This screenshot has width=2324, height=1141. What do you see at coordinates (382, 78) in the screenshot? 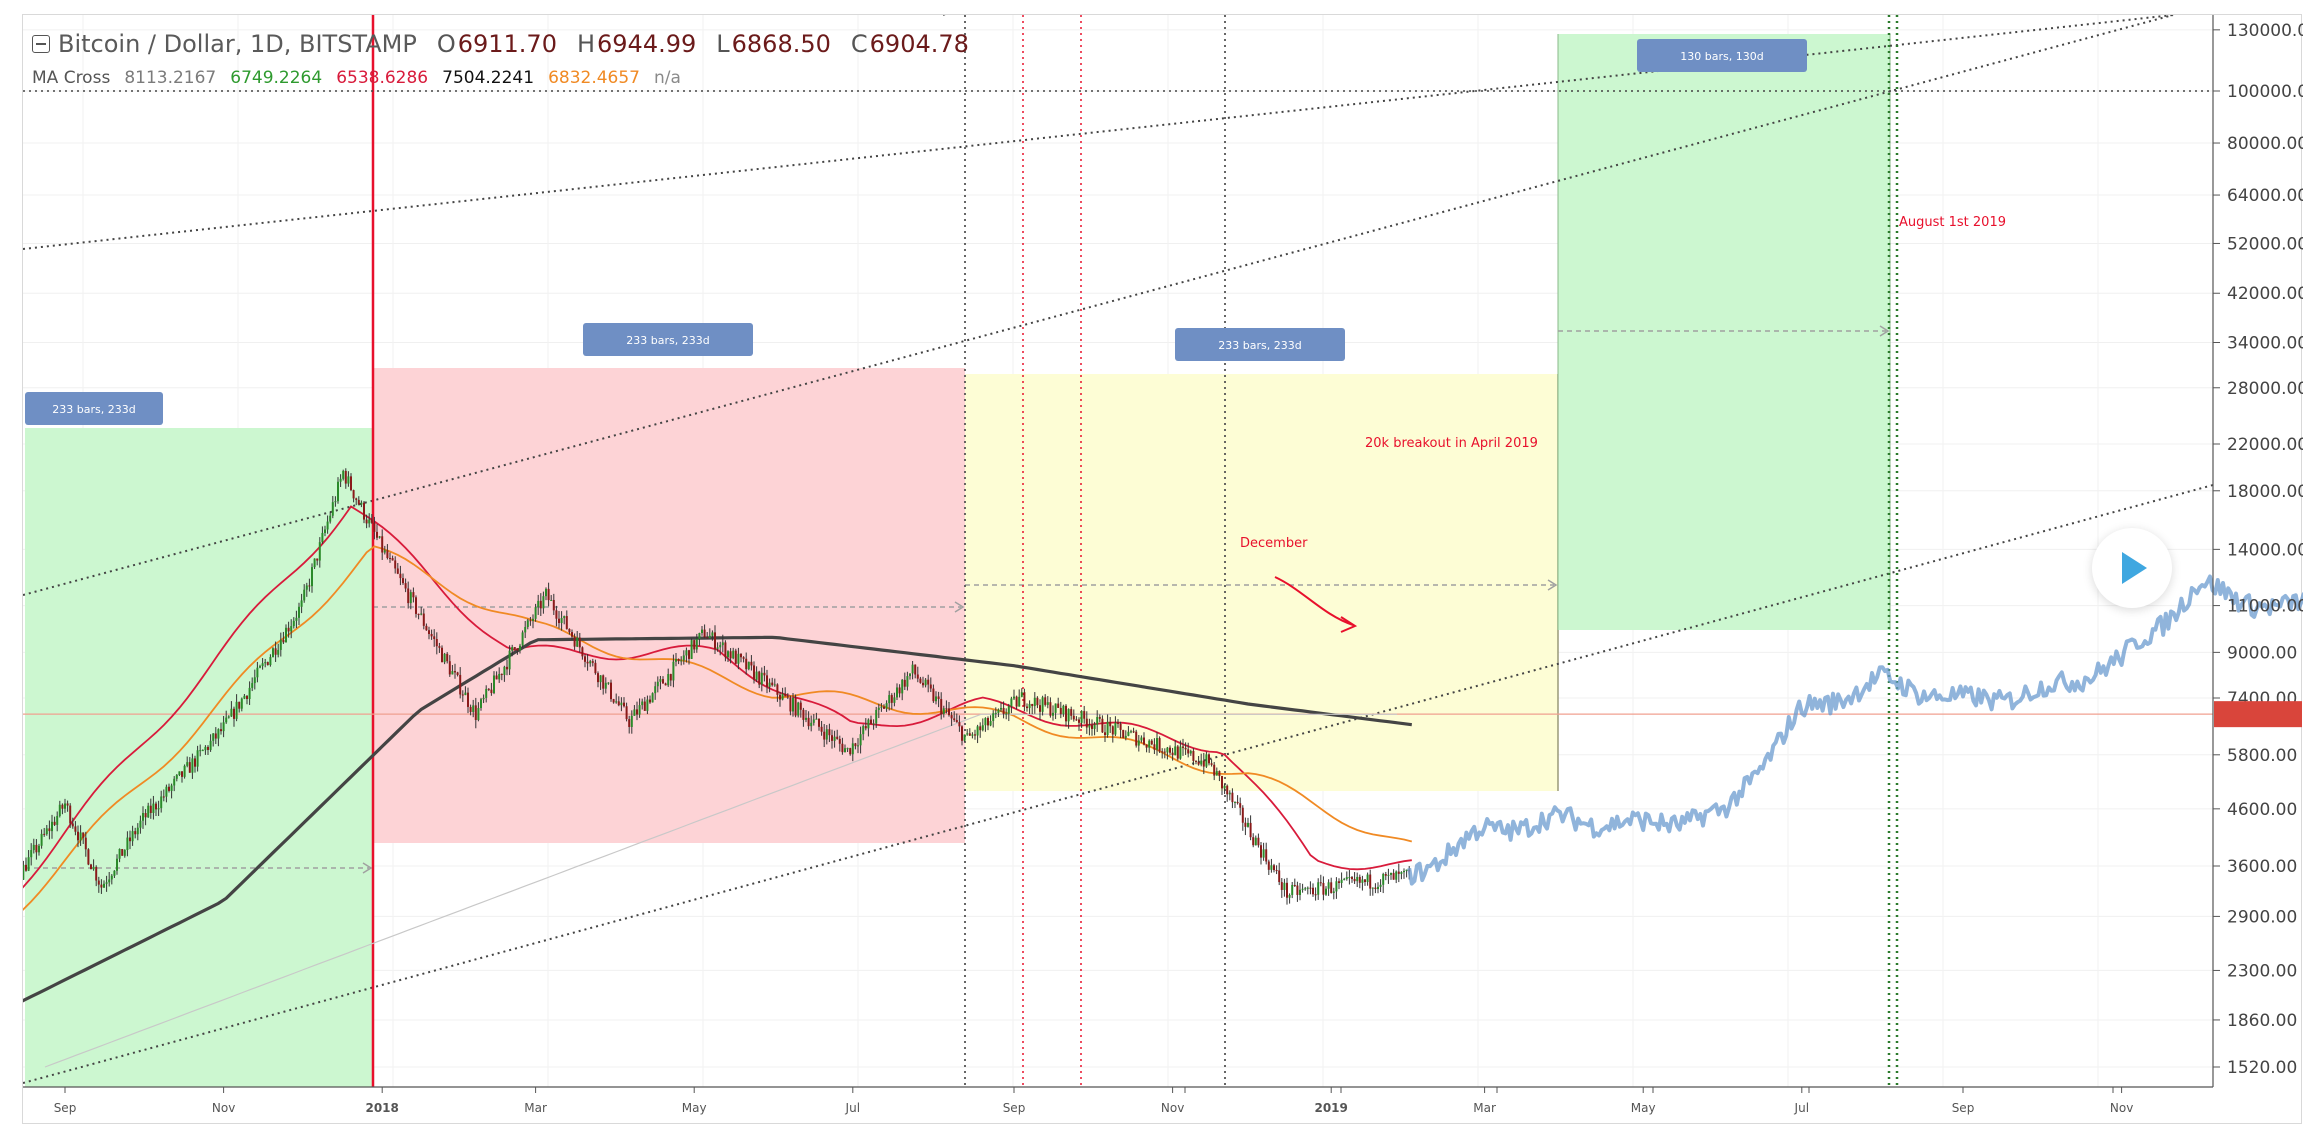
I see `ma-value-3: 6538.6286` at bounding box center [382, 78].